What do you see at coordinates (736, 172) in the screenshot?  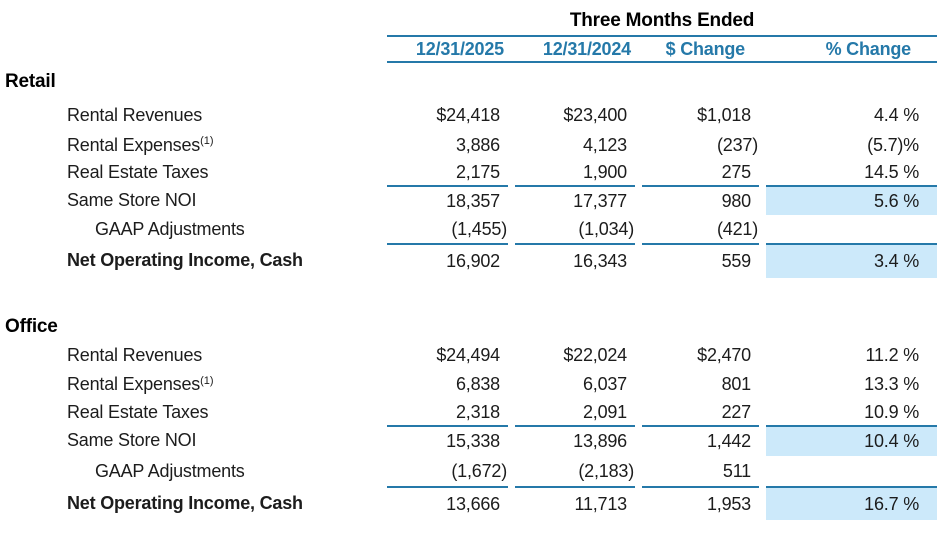 I see `cell-dollar-change: 275` at bounding box center [736, 172].